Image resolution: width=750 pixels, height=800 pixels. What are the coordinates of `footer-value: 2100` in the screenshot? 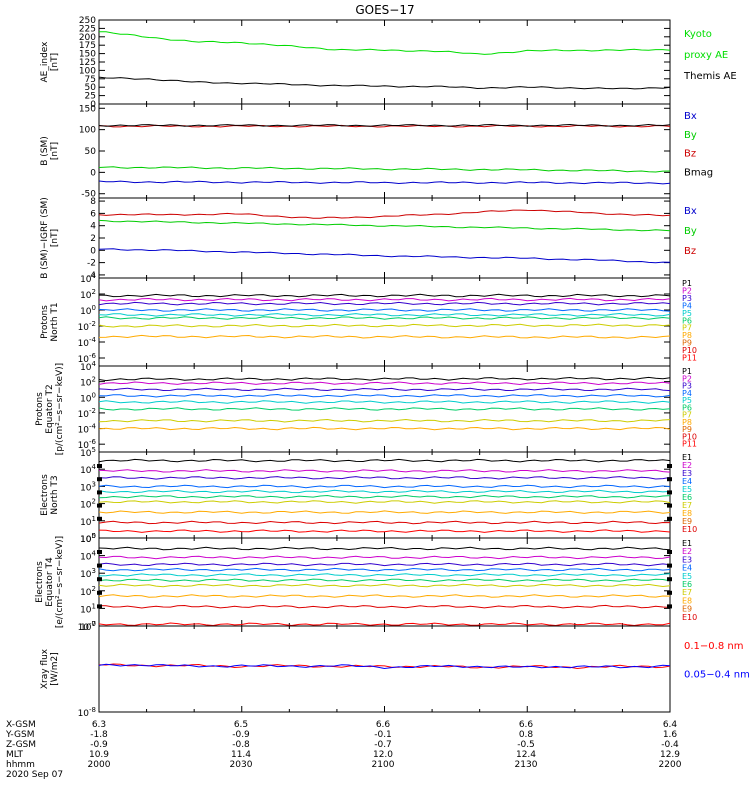 It's located at (383, 765).